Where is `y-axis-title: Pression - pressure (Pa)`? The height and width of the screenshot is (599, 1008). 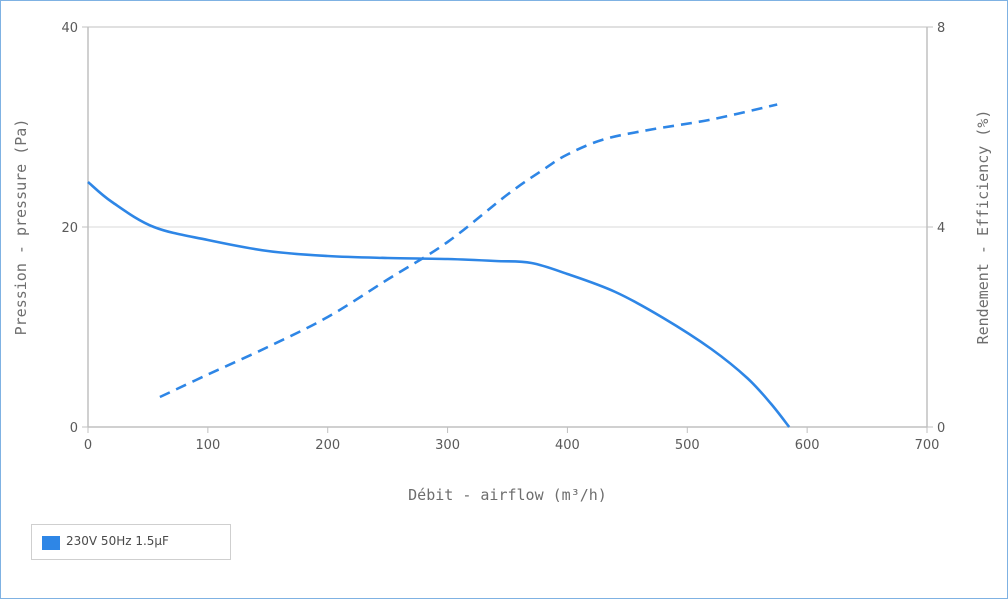
y-axis-title: Pression - pressure (Pa) is located at coordinates (21, 227).